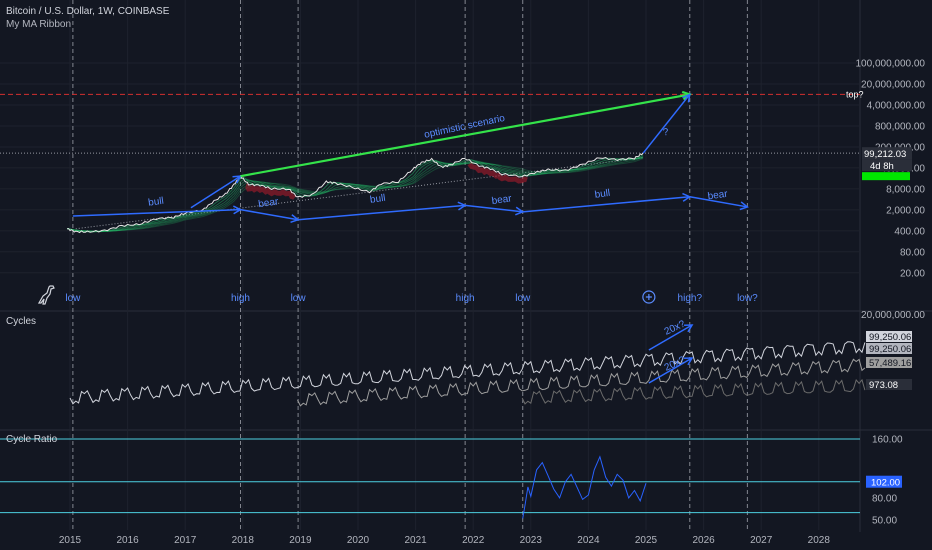 The image size is (932, 550). Describe the element at coordinates (358, 540) in the screenshot. I see `x-tick-label: 2020` at that location.